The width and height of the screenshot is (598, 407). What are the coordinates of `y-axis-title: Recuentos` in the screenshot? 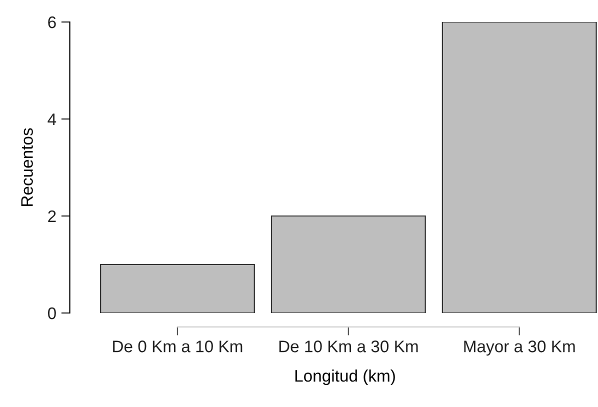 It's located at (27, 167).